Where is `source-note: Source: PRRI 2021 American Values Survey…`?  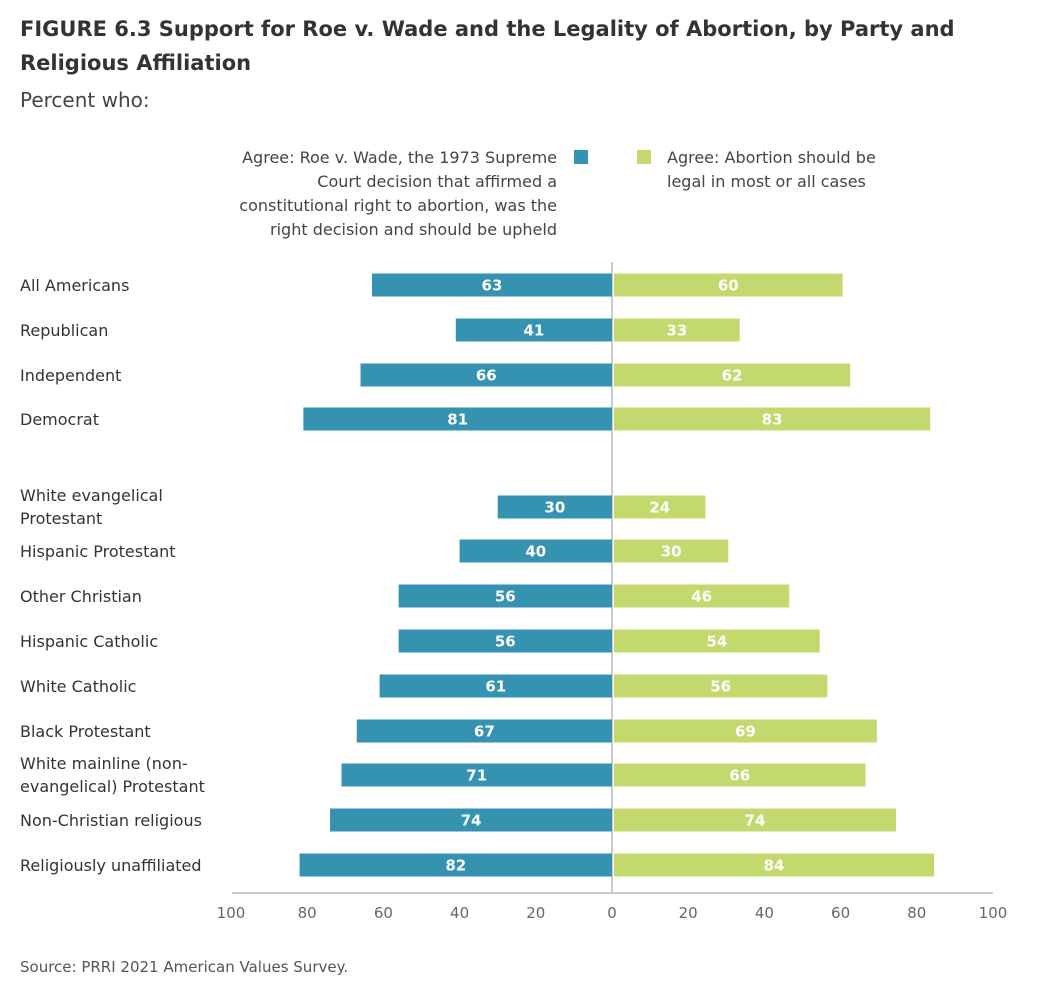 source-note: Source: PRRI 2021 American Values Survey… is located at coordinates (184, 967).